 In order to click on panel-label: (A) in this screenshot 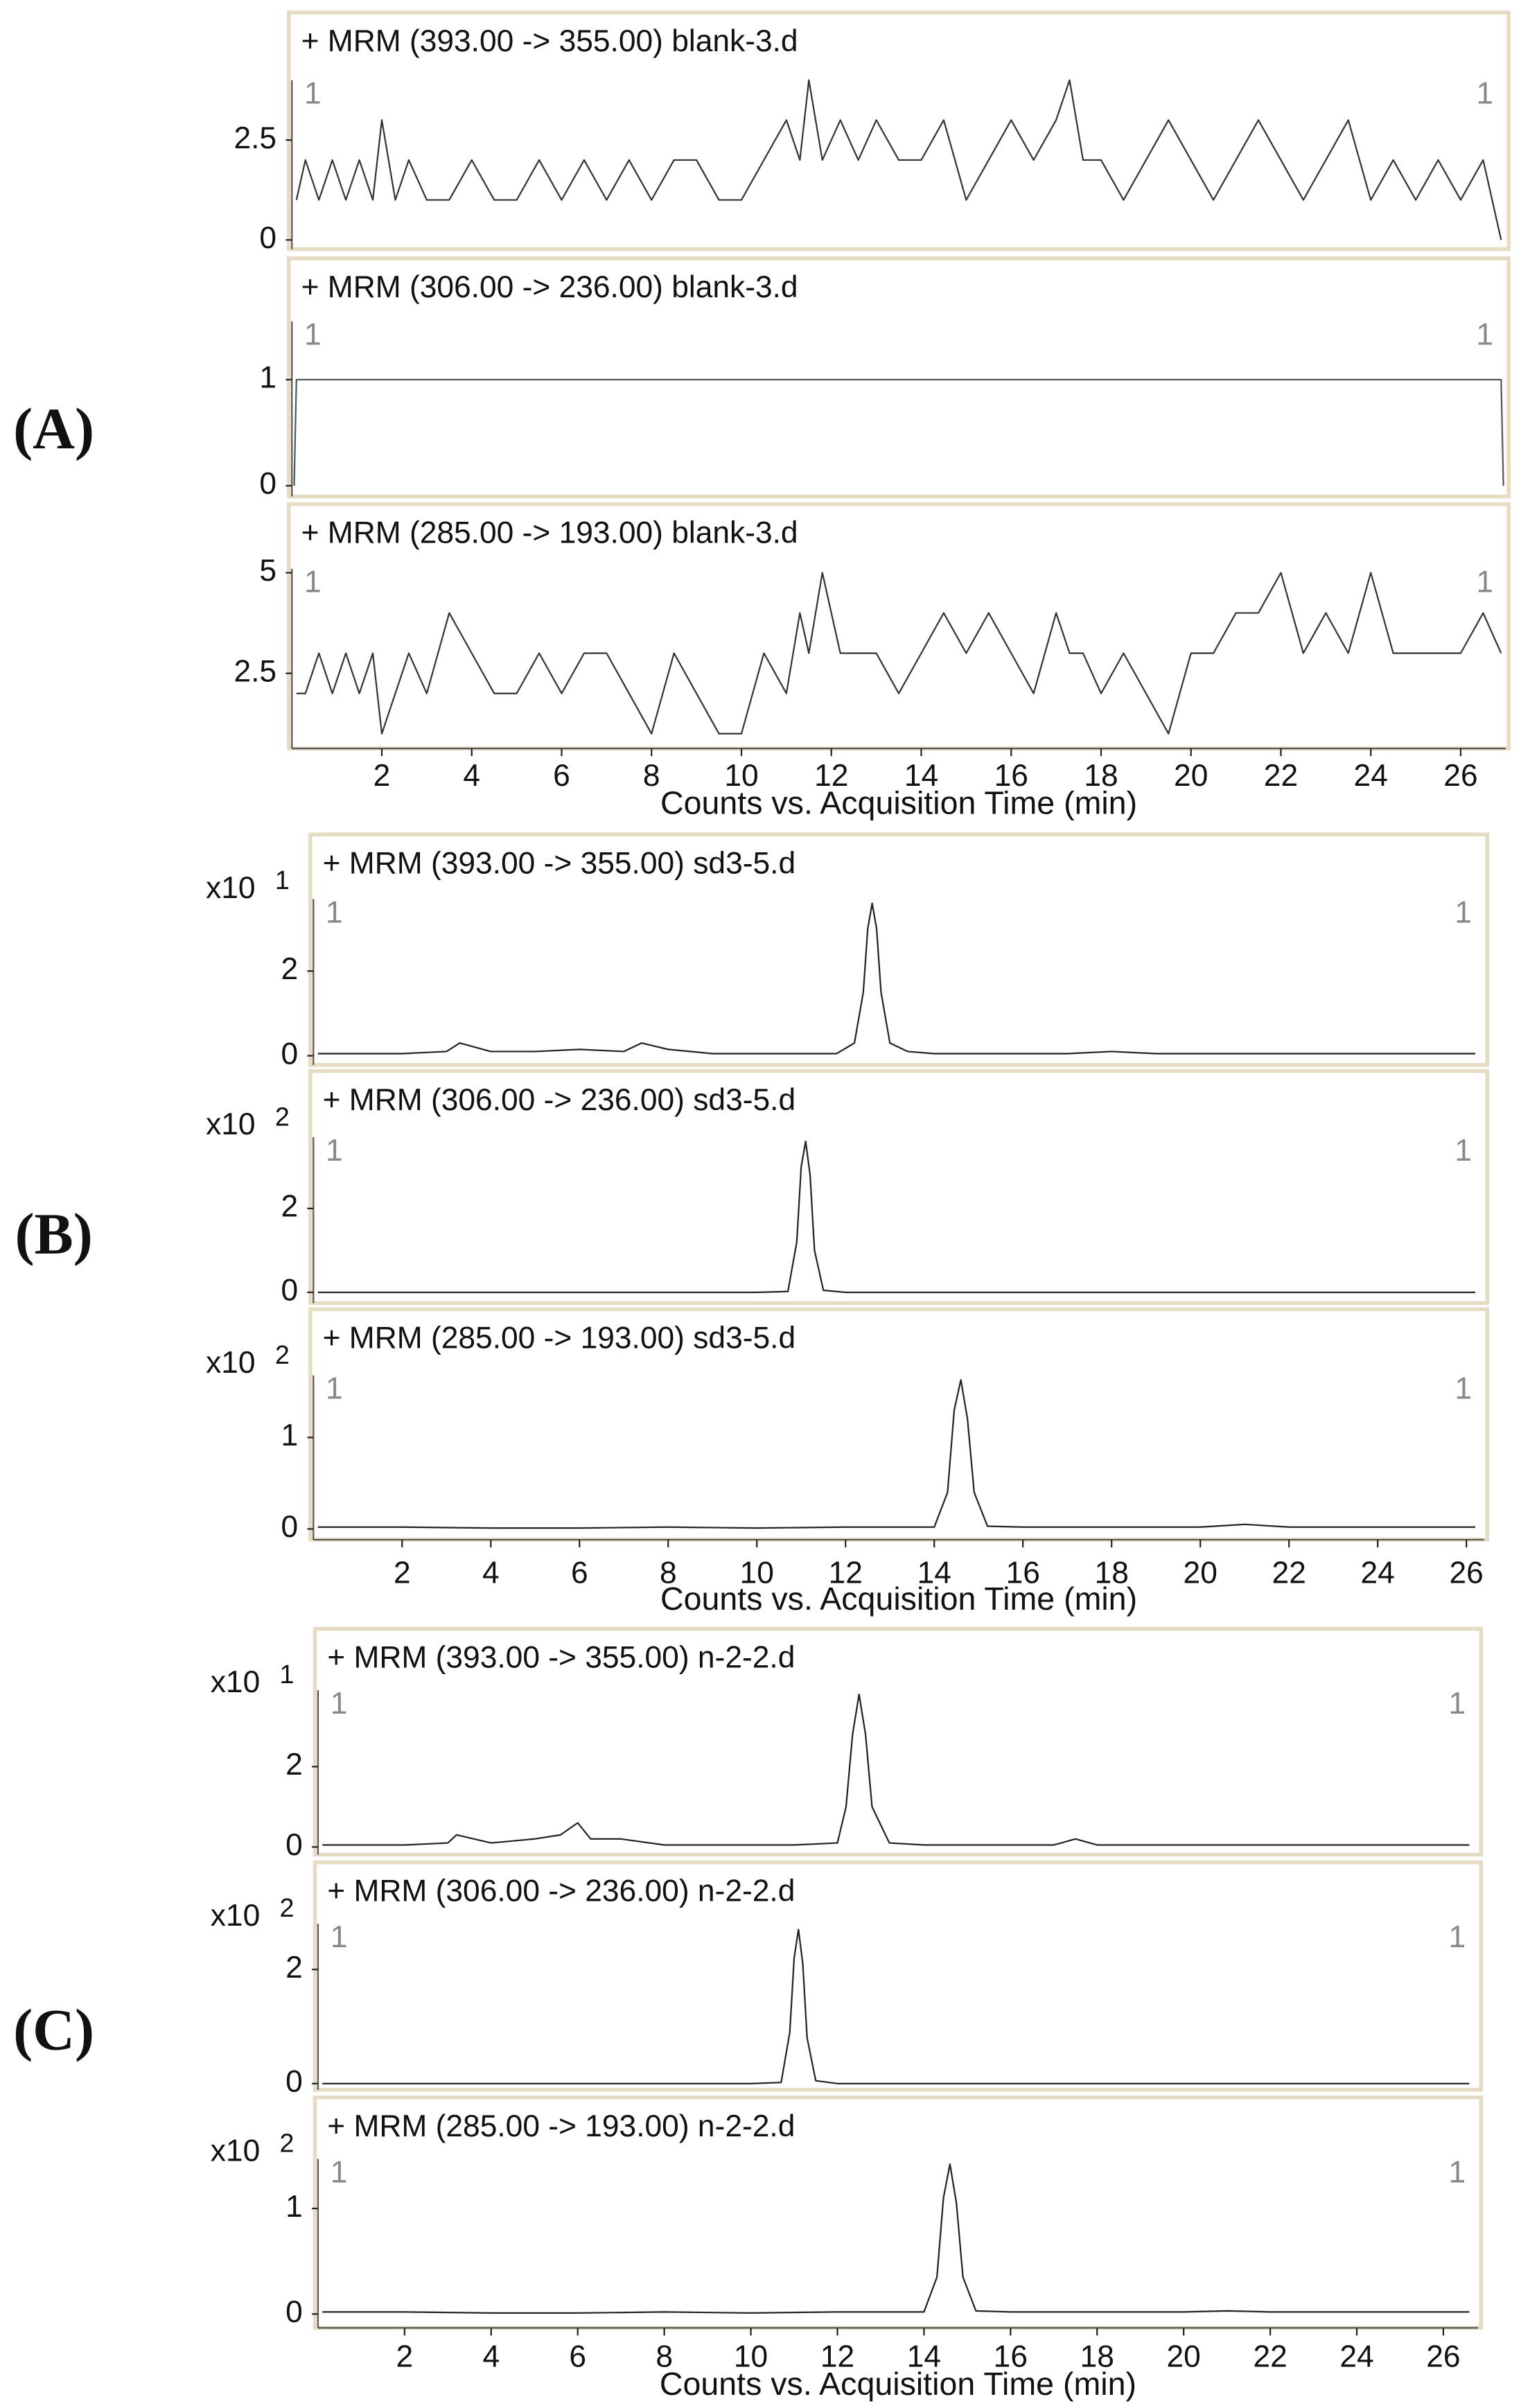, I will do `click(53, 429)`.